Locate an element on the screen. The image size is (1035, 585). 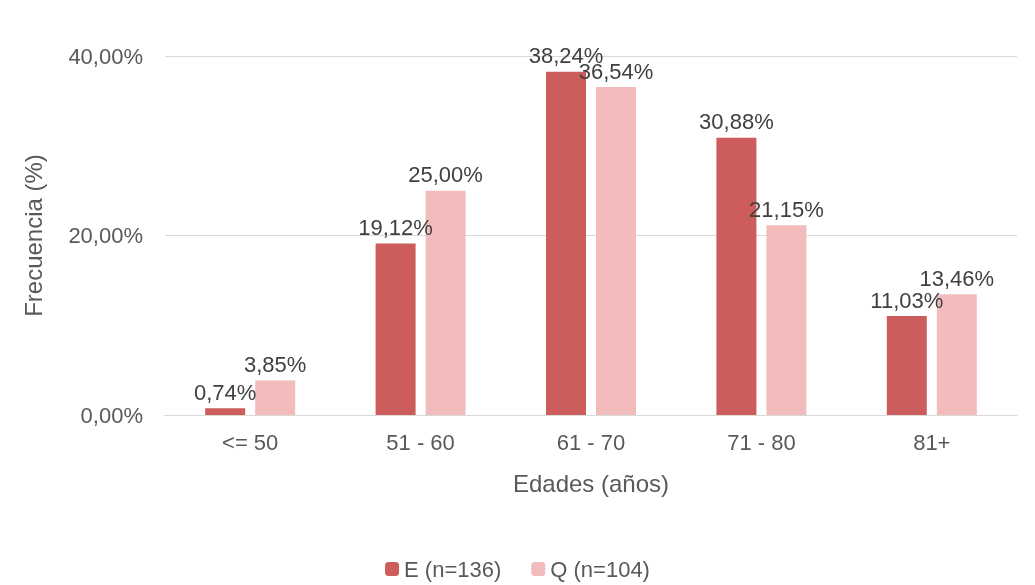
x-tick-label: <= 50 is located at coordinates (250, 442).